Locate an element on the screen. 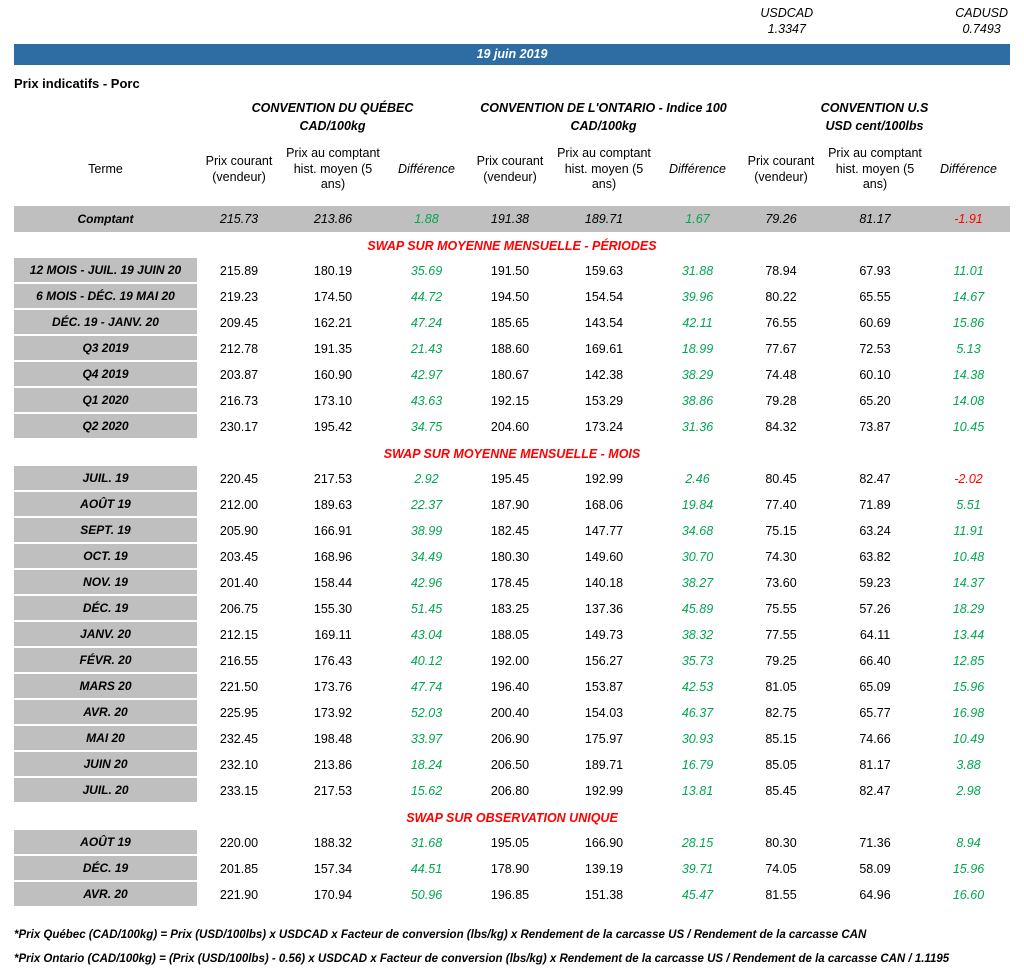 The image size is (1024, 971). row-label: AOÛT 19 is located at coordinates (105, 842).